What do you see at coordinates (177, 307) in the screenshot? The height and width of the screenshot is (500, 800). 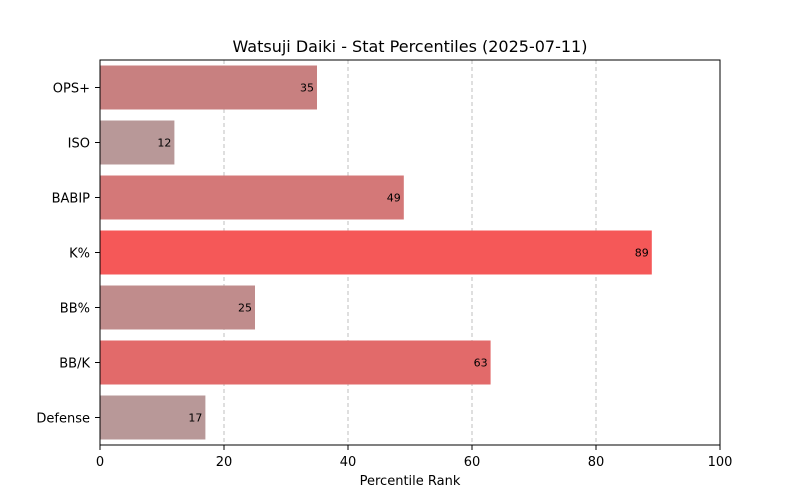 I see `bar-bb` at bounding box center [177, 307].